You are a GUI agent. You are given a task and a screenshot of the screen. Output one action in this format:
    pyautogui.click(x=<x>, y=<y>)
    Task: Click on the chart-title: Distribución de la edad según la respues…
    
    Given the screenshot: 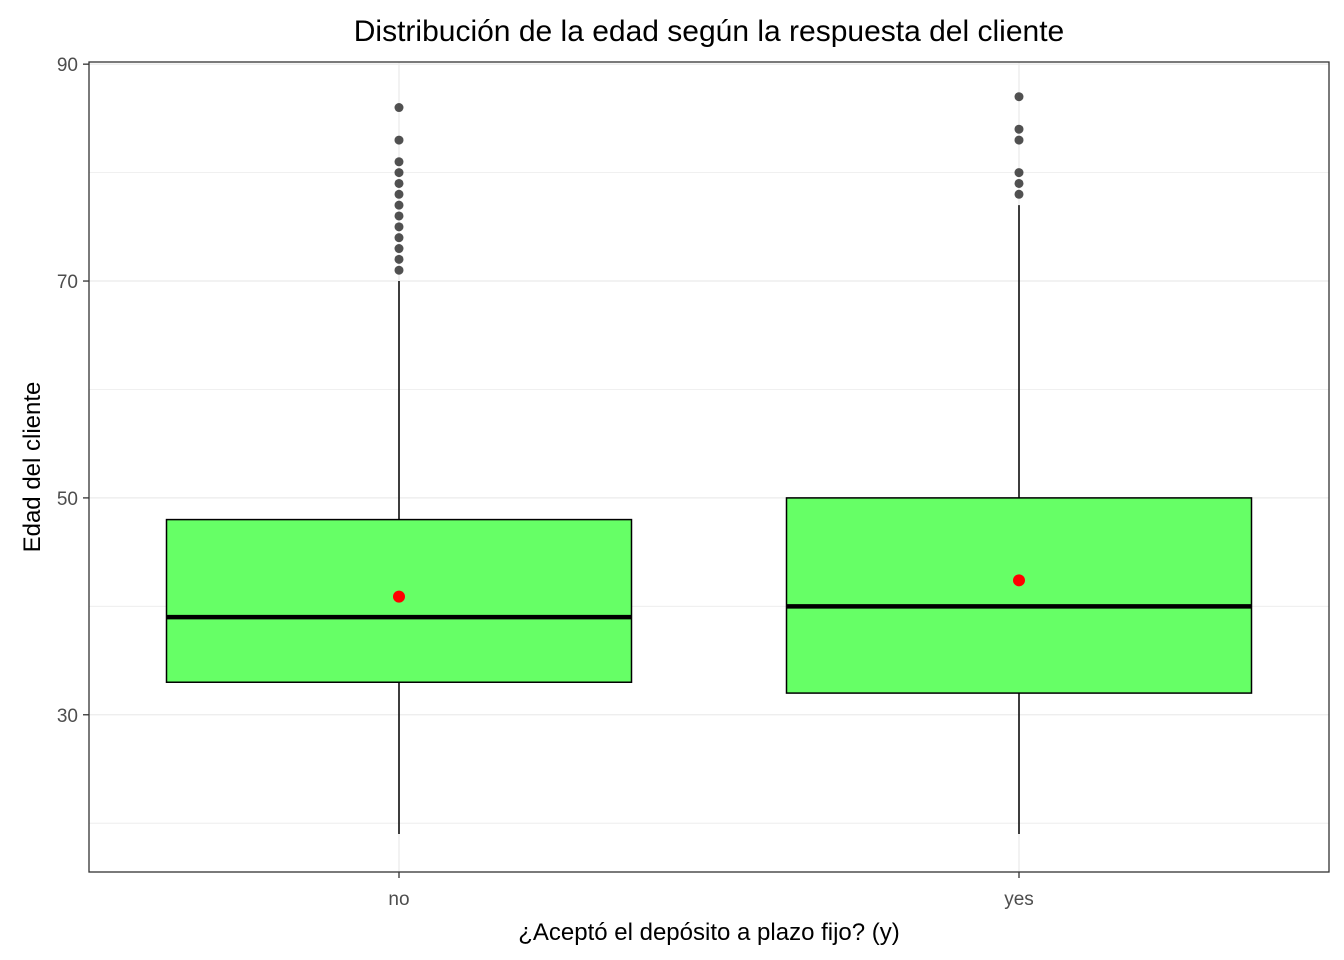 What is the action you would take?
    pyautogui.click(x=709, y=31)
    